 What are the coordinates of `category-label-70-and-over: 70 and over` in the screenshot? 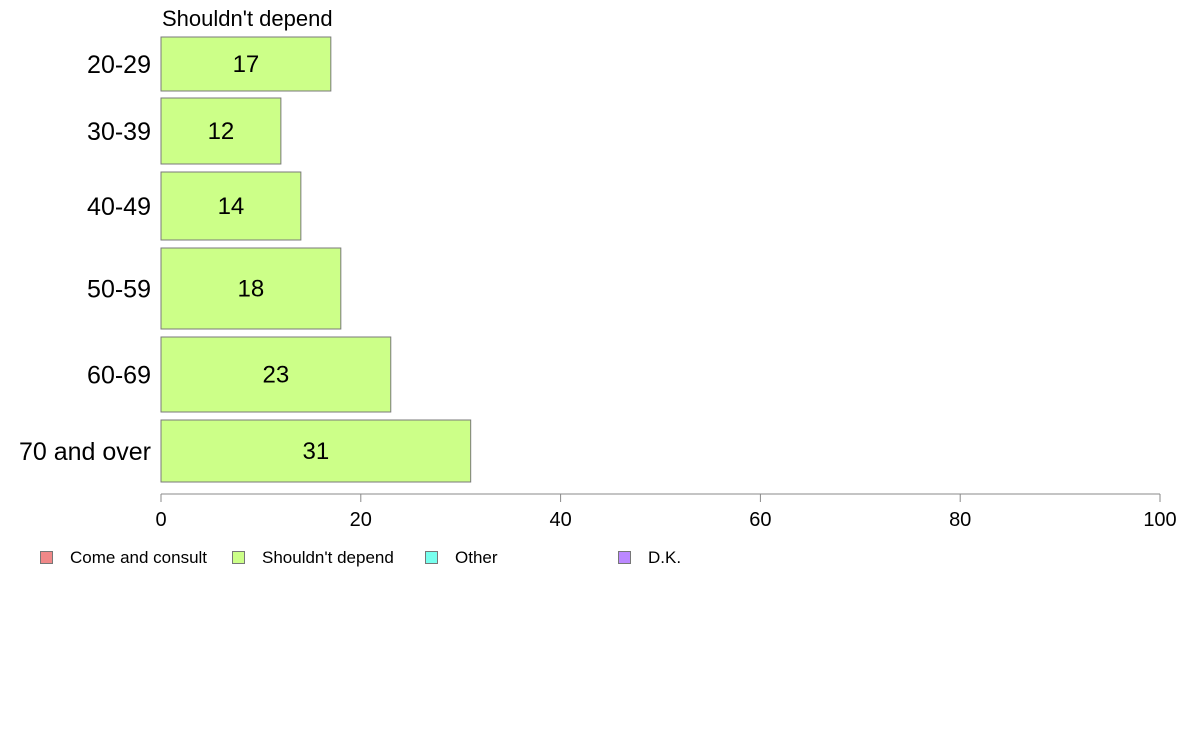 It's located at (85, 452).